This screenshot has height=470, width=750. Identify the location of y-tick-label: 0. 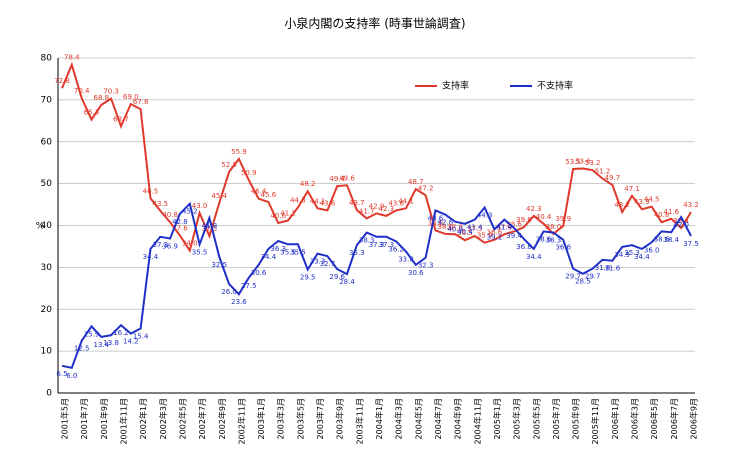
(49, 394).